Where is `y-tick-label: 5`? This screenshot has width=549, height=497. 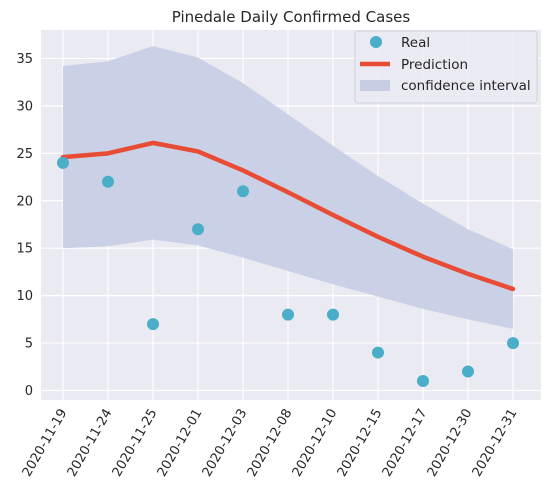 y-tick-label: 5 is located at coordinates (29, 344).